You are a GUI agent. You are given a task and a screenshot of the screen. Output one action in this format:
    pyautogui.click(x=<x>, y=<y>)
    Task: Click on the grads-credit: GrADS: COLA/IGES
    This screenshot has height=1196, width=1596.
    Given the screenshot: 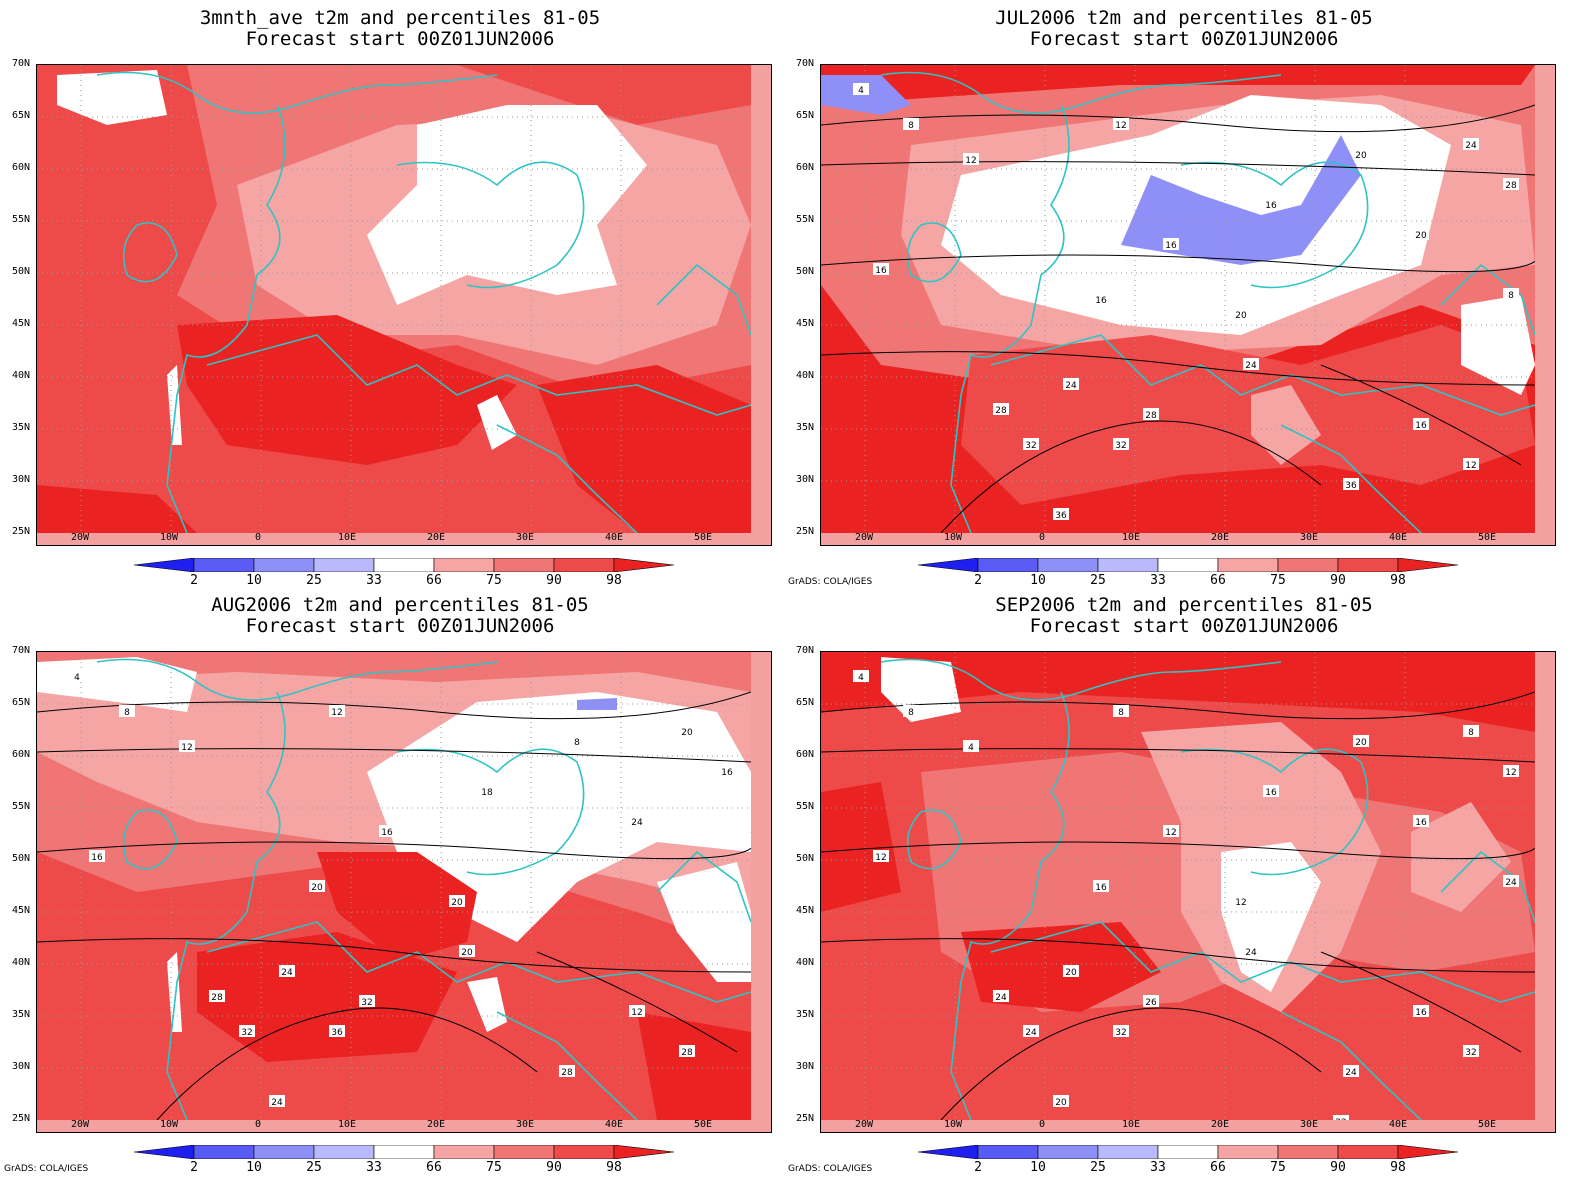 What is the action you would take?
    pyautogui.click(x=830, y=582)
    